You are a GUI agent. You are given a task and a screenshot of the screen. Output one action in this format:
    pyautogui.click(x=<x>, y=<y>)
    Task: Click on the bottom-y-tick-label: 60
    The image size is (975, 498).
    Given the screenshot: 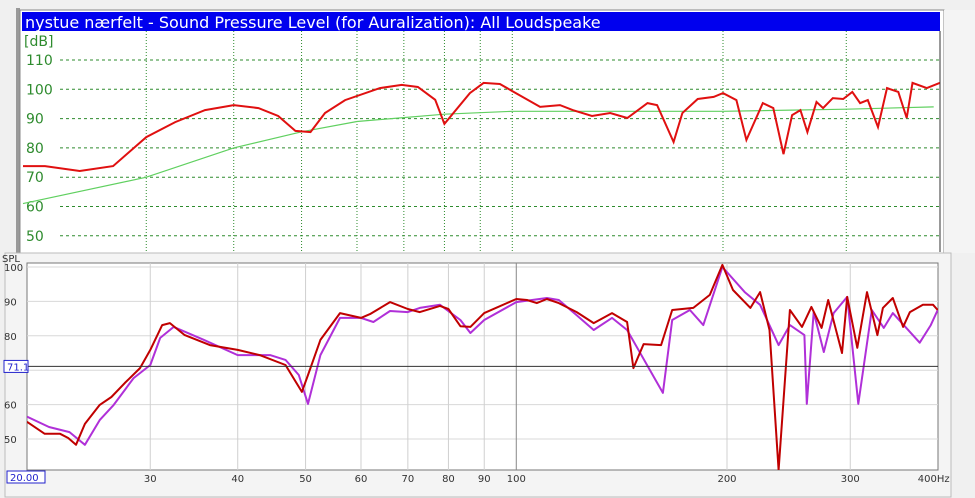 What is the action you would take?
    pyautogui.click(x=10, y=406)
    